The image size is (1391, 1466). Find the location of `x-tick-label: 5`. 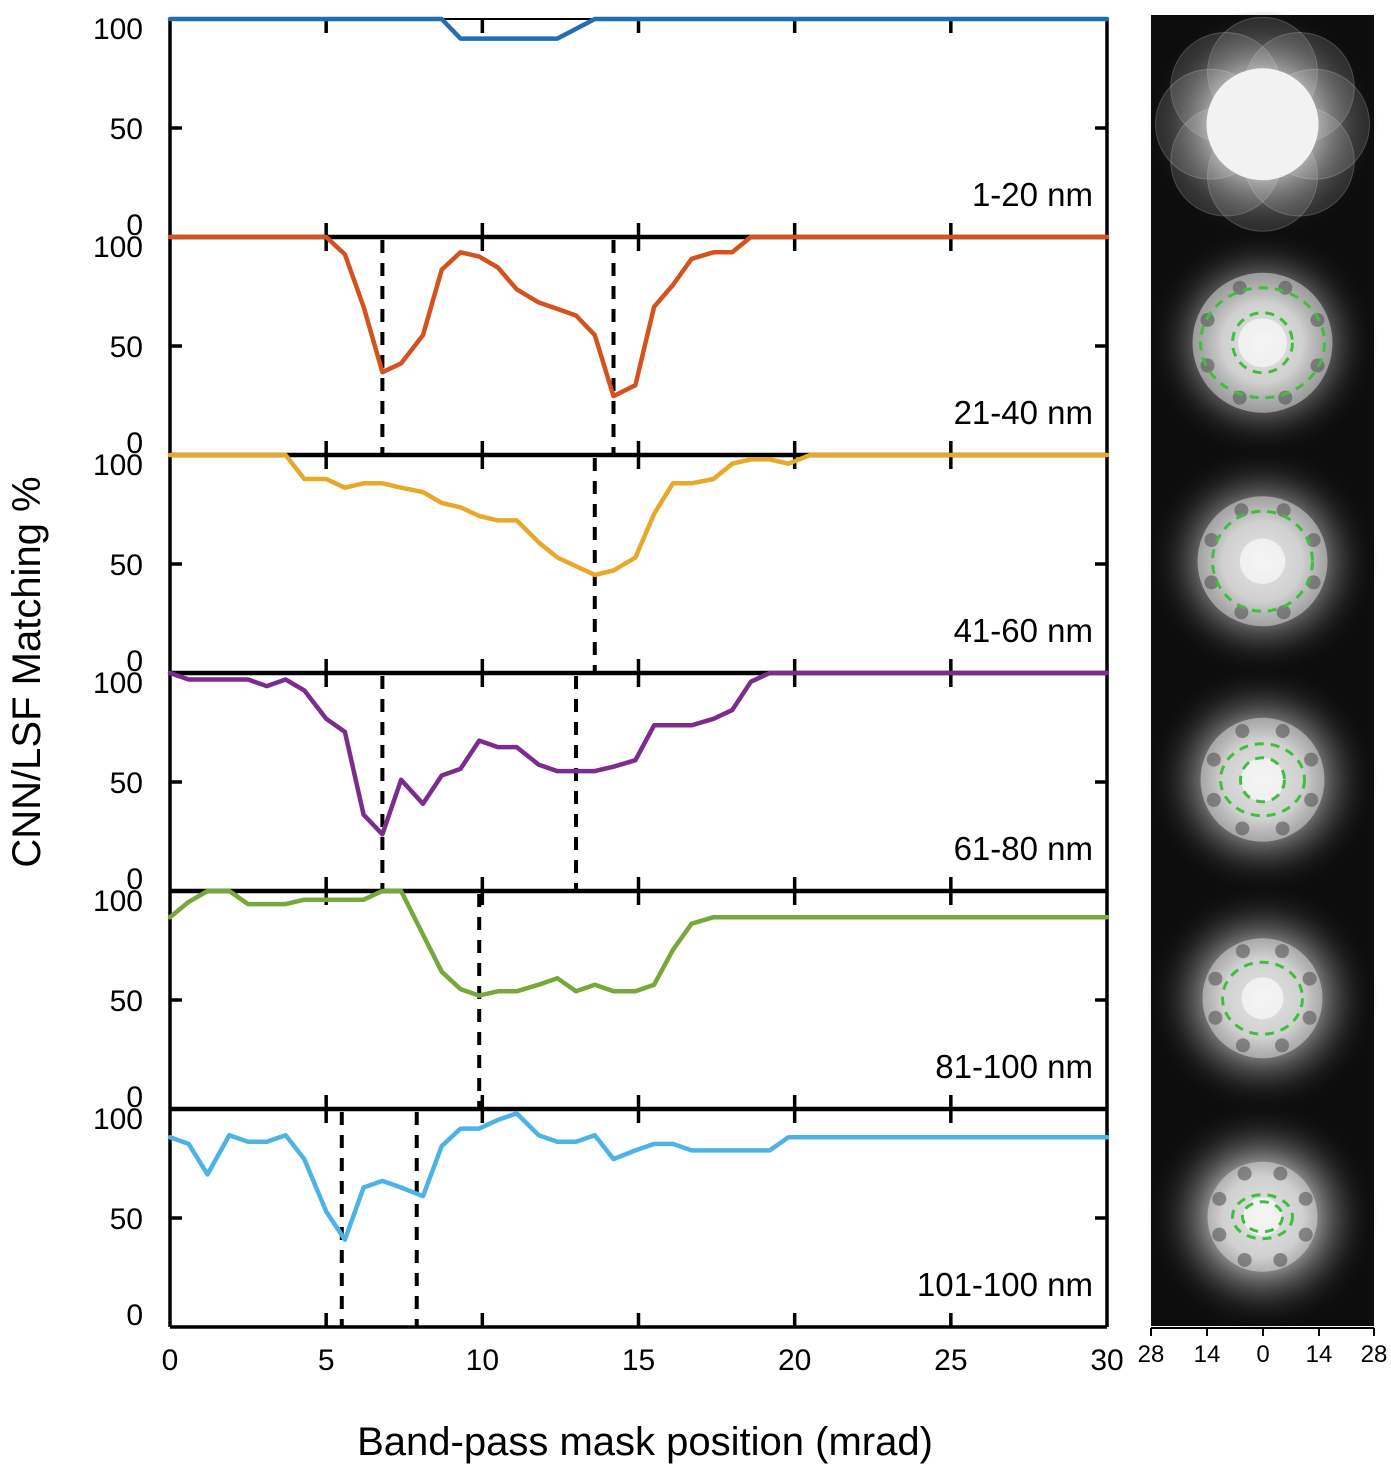

x-tick-label: 5 is located at coordinates (326, 1360).